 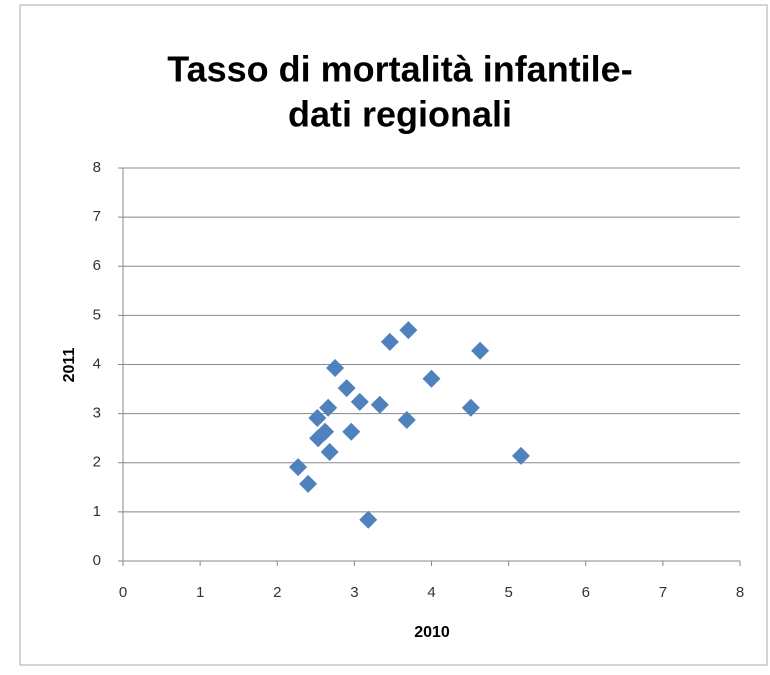 What do you see at coordinates (97, 413) in the screenshot?
I see `y-tick-label: 3` at bounding box center [97, 413].